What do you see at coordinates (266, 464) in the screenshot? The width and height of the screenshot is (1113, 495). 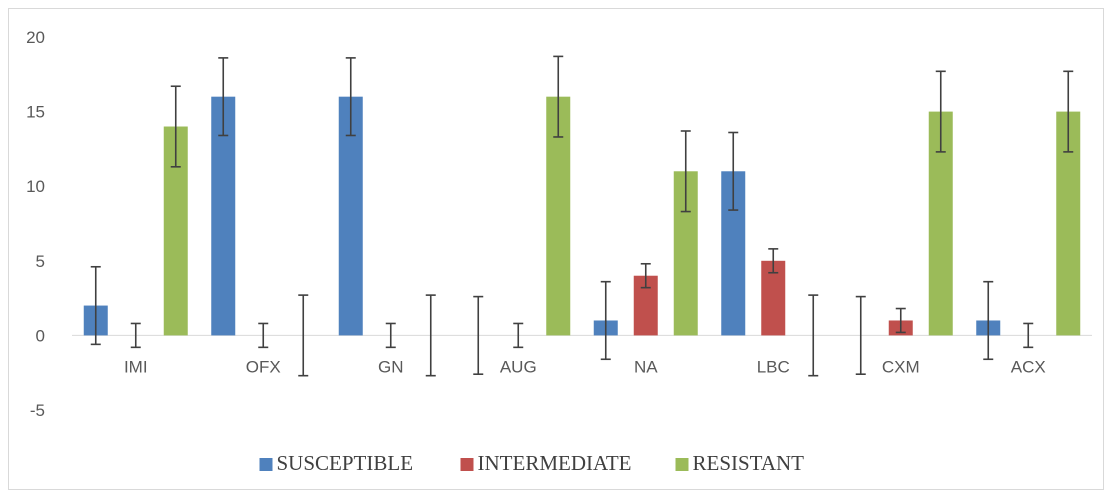 I see `legend-swatch-susceptible` at bounding box center [266, 464].